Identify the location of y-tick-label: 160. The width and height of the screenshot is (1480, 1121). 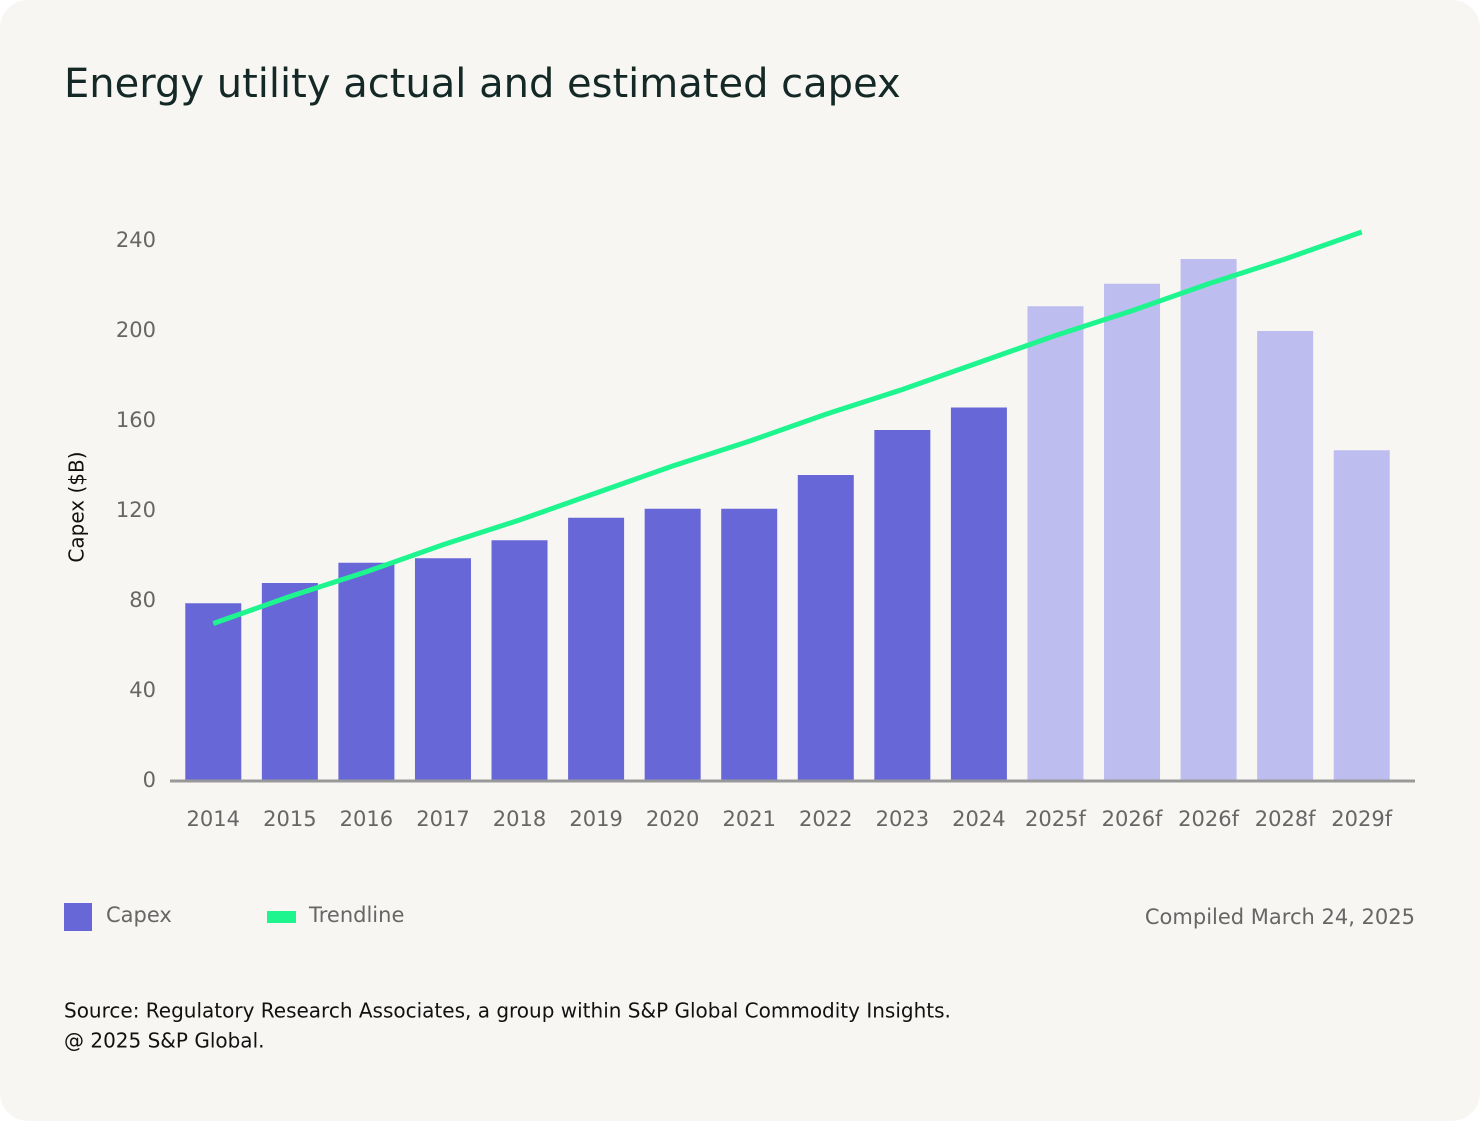
(136, 420).